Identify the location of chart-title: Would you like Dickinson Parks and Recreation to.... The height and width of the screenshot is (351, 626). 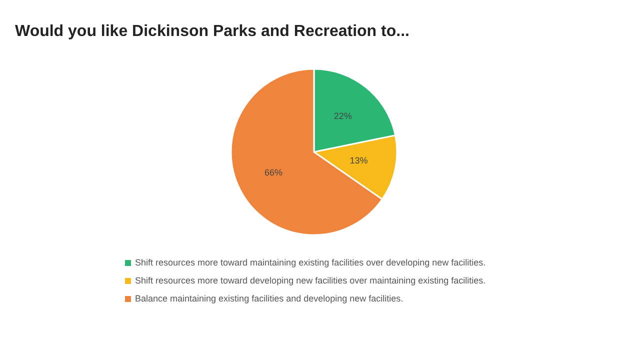
(212, 31).